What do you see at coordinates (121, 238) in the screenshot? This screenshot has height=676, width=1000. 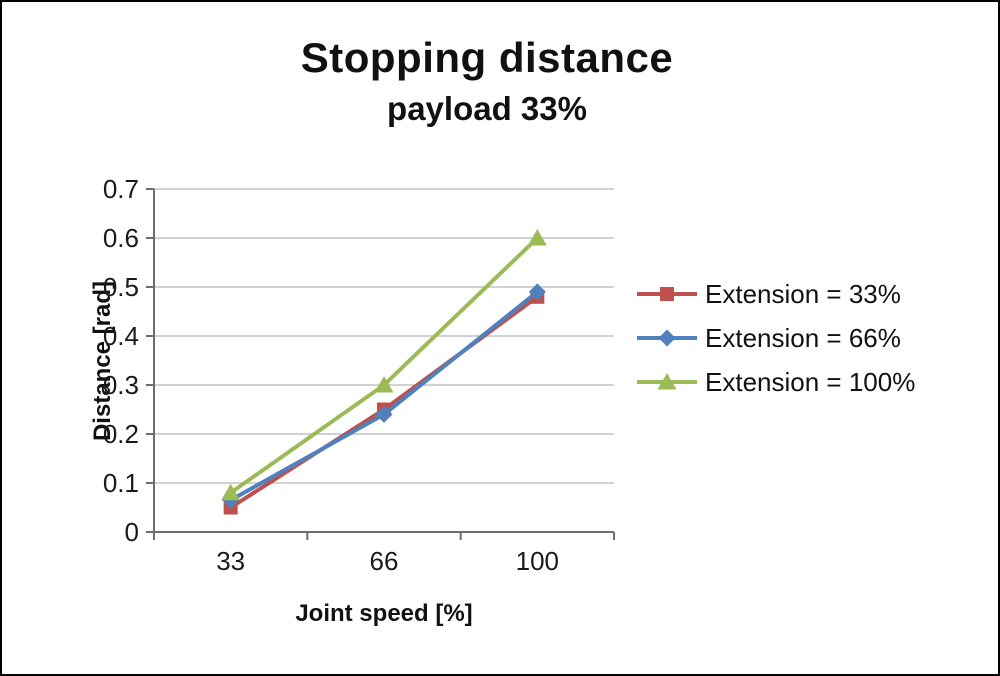 I see `y-tick-label: 0.6` at bounding box center [121, 238].